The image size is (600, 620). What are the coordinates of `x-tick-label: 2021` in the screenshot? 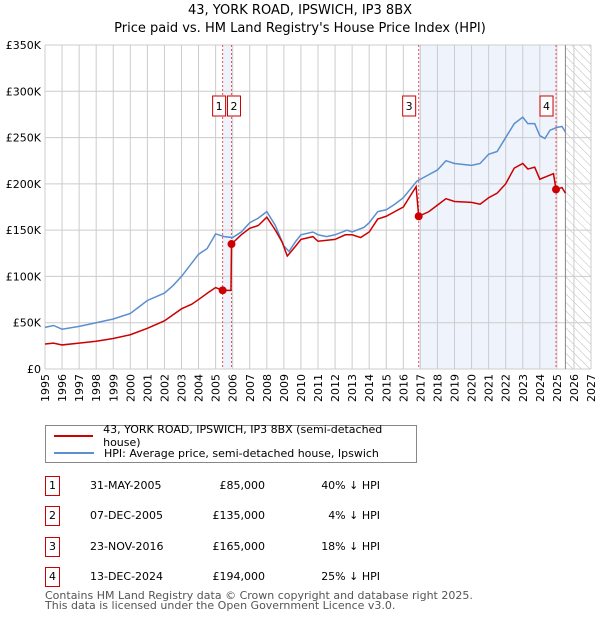 It's located at (489, 388).